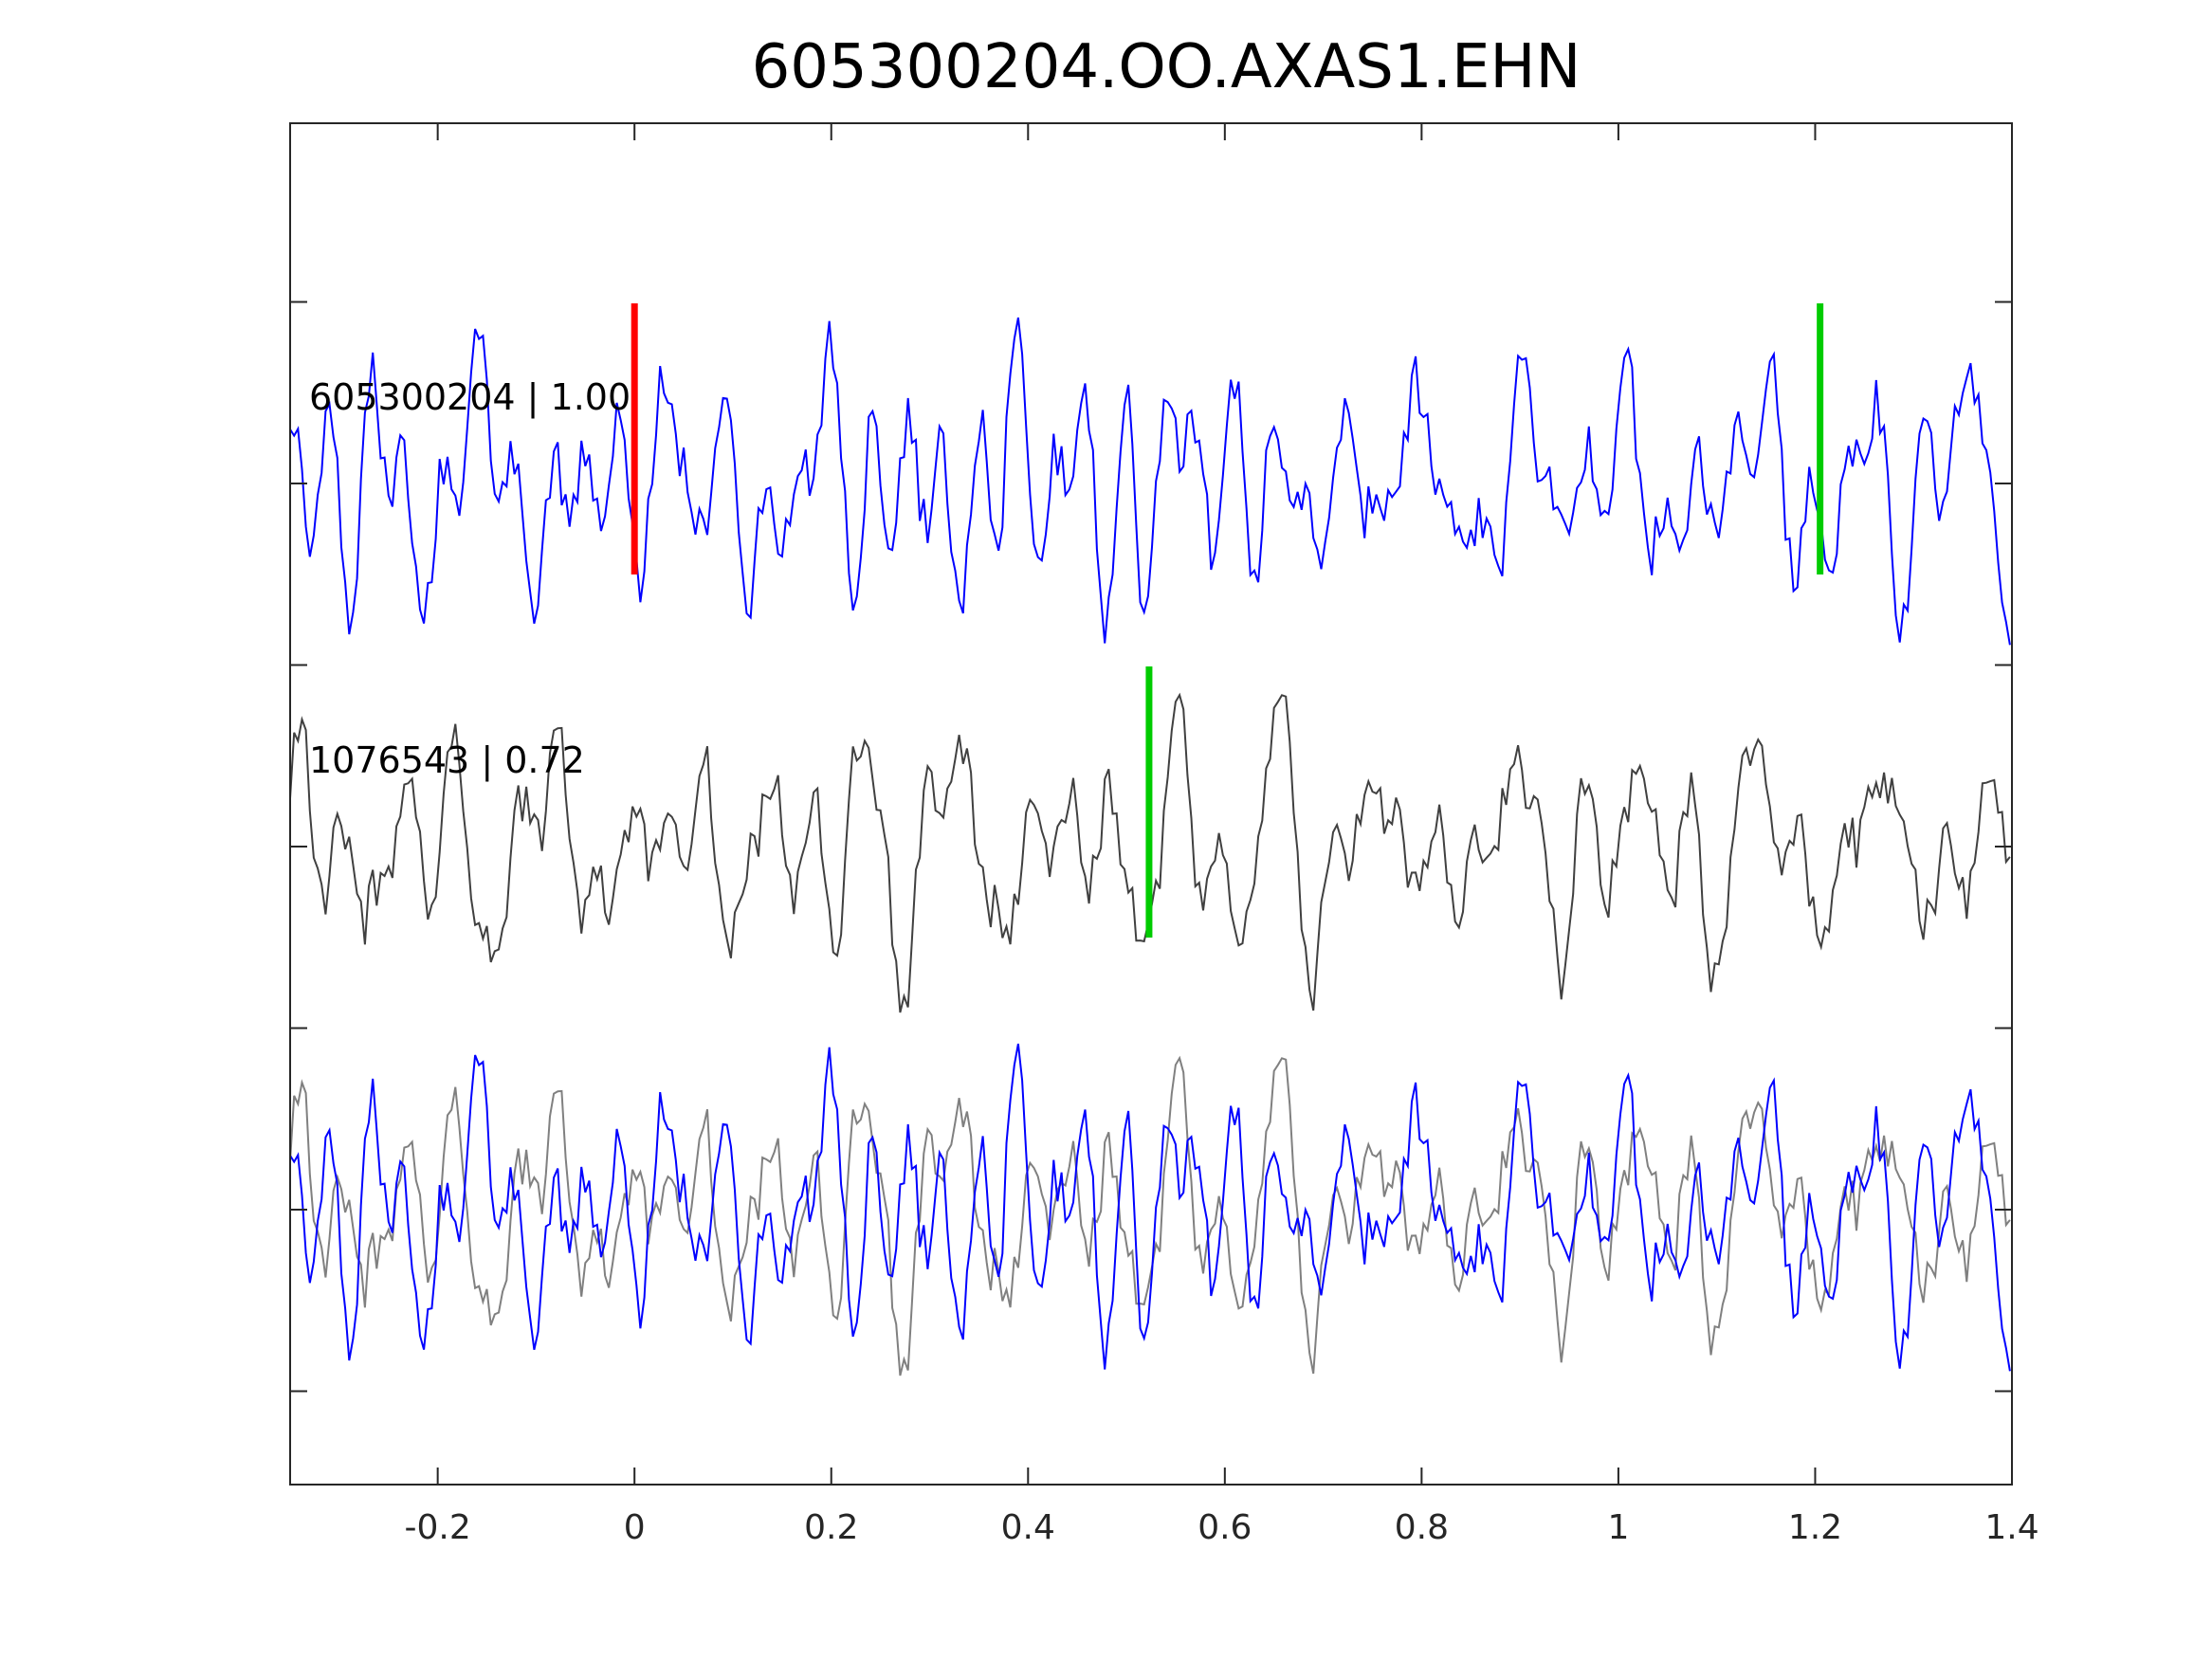 This screenshot has height=1659, width=2212. I want to click on x-tick-label-0: -0.2, so click(438, 1527).